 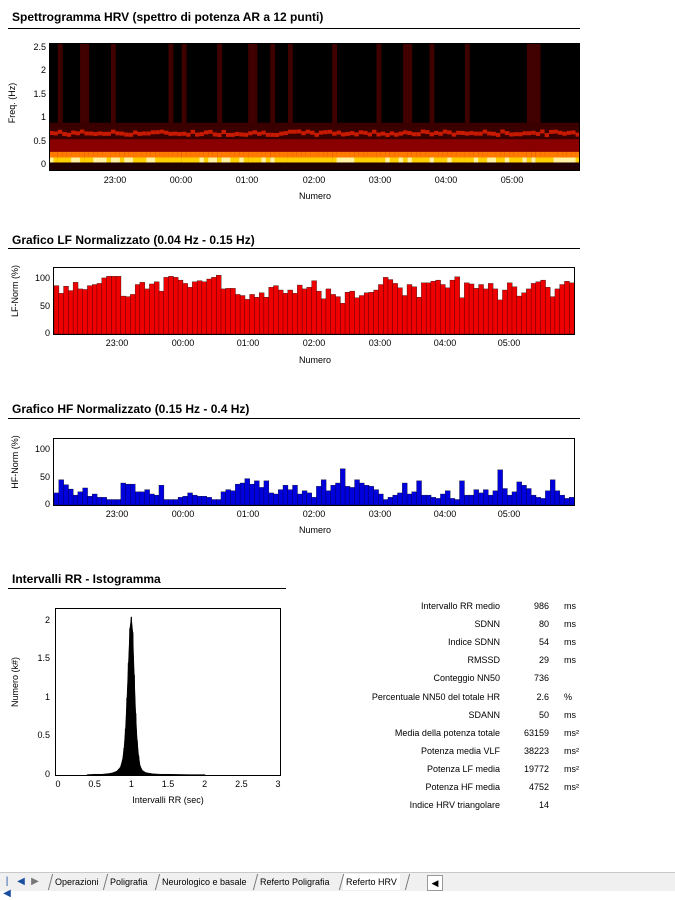 What do you see at coordinates (15, 291) in the screenshot?
I see `lf-ylabel: LF-Norm (%)` at bounding box center [15, 291].